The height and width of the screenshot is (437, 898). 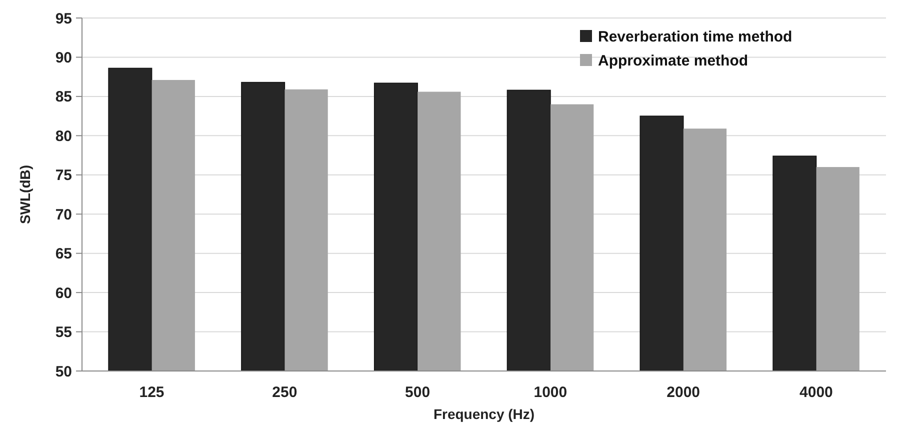 I want to click on y-tick-label: 50, so click(x=63, y=371).